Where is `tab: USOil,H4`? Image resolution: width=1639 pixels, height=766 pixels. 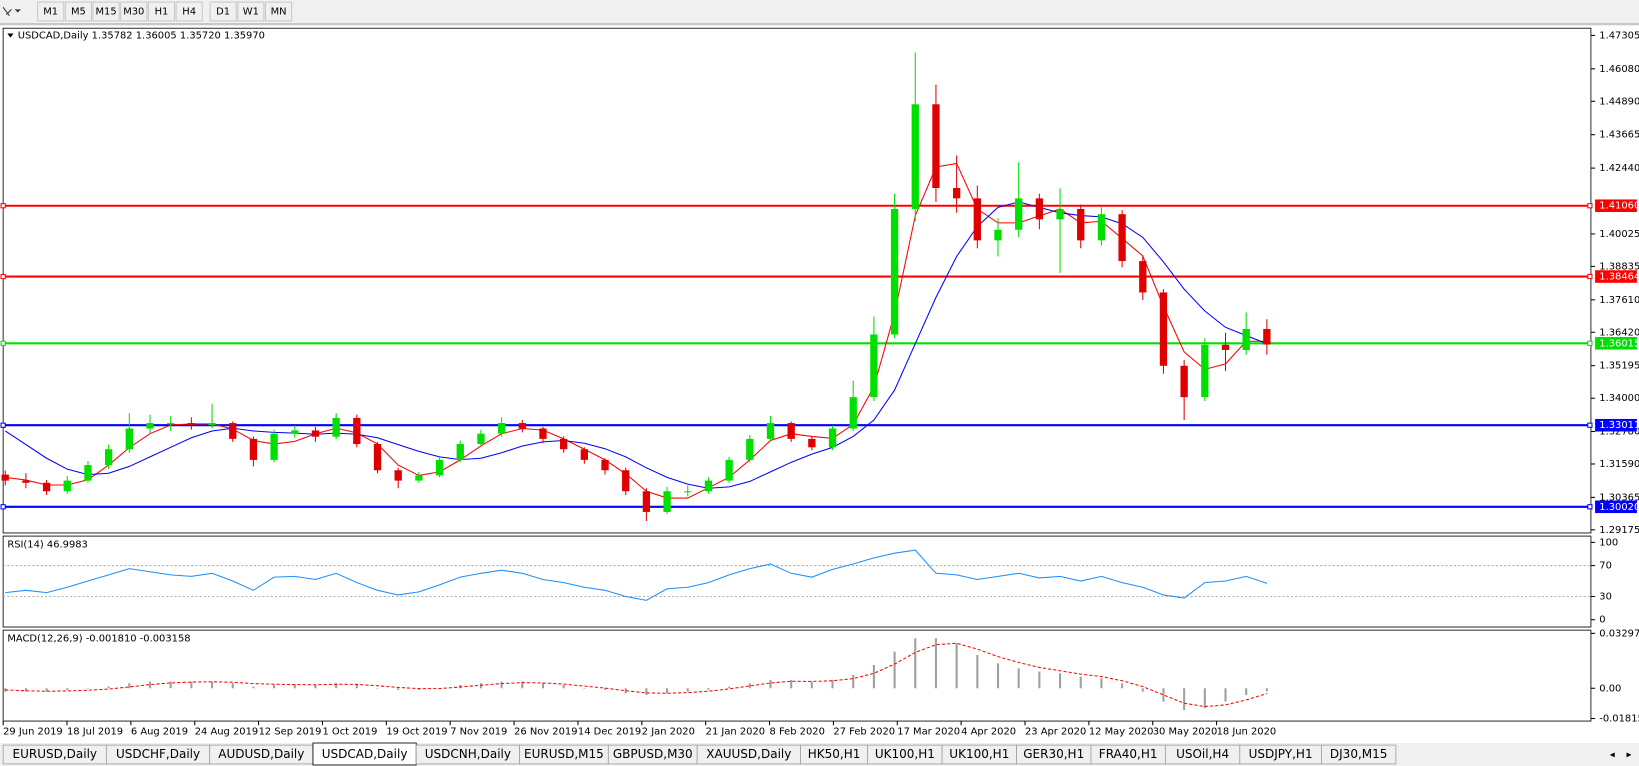 tab: USOil,H4 is located at coordinates (1202, 754).